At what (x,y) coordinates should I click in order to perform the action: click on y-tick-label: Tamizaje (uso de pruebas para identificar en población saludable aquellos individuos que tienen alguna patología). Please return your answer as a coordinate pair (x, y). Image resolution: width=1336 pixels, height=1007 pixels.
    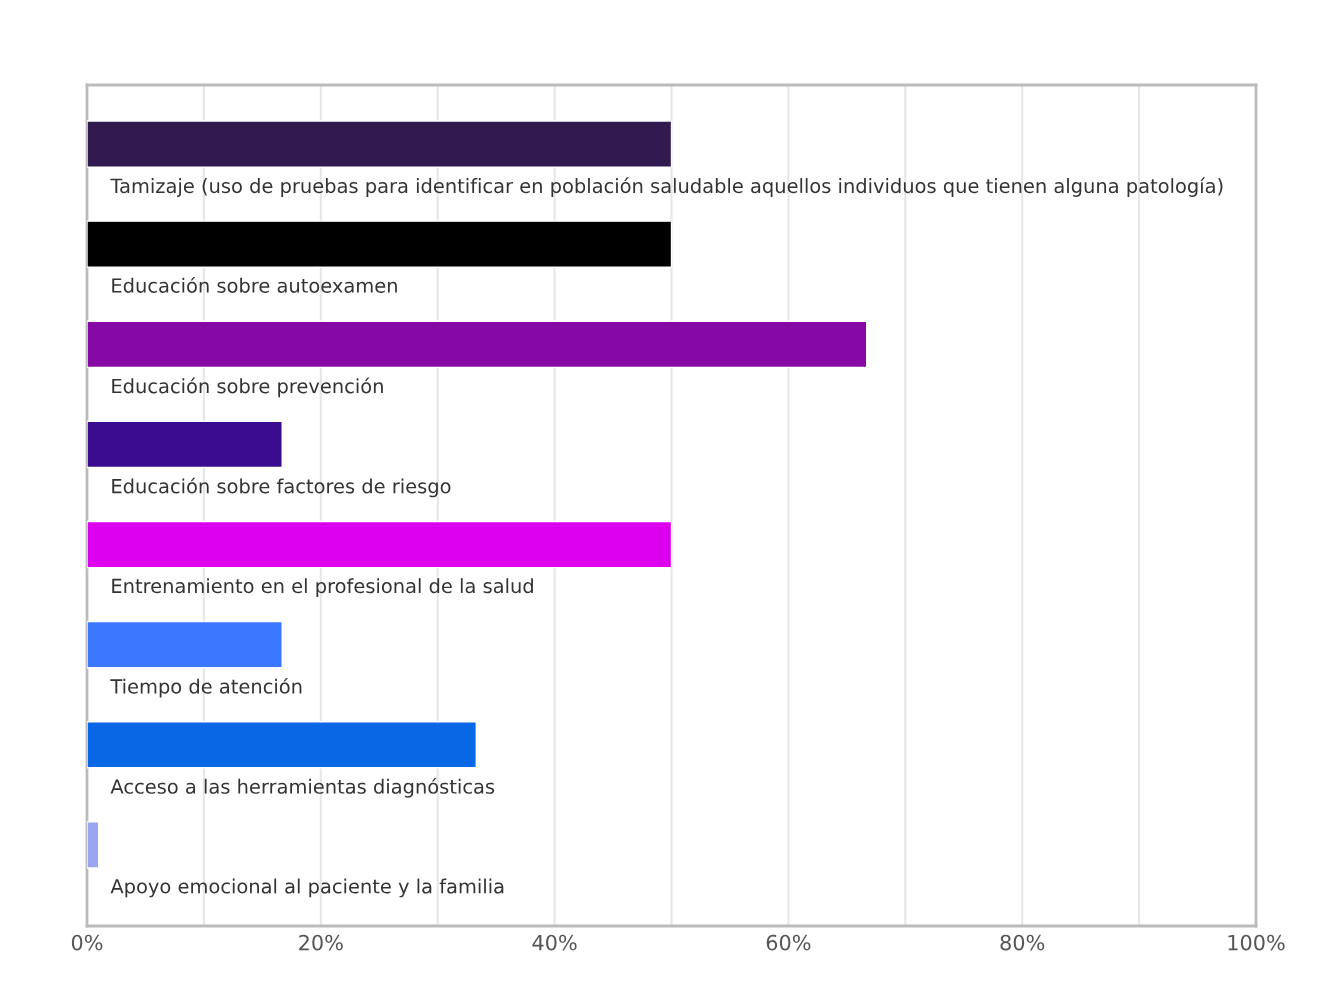
    Looking at the image, I should click on (666, 187).